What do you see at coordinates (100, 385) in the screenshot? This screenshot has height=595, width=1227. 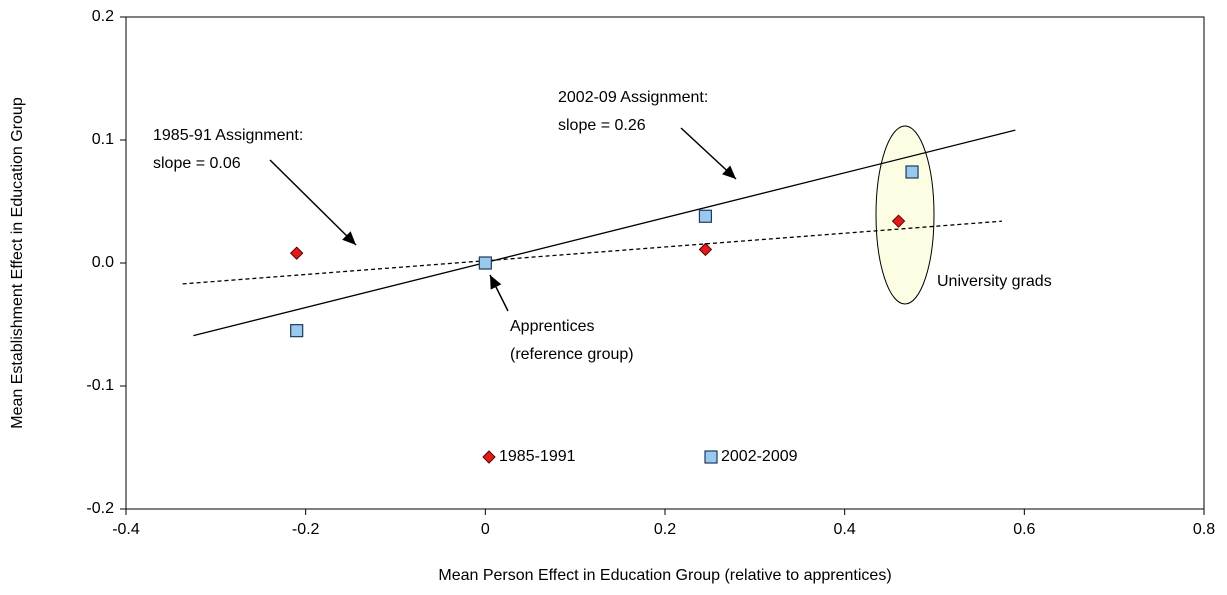 I see `y-tick-label: -0.1` at bounding box center [100, 385].